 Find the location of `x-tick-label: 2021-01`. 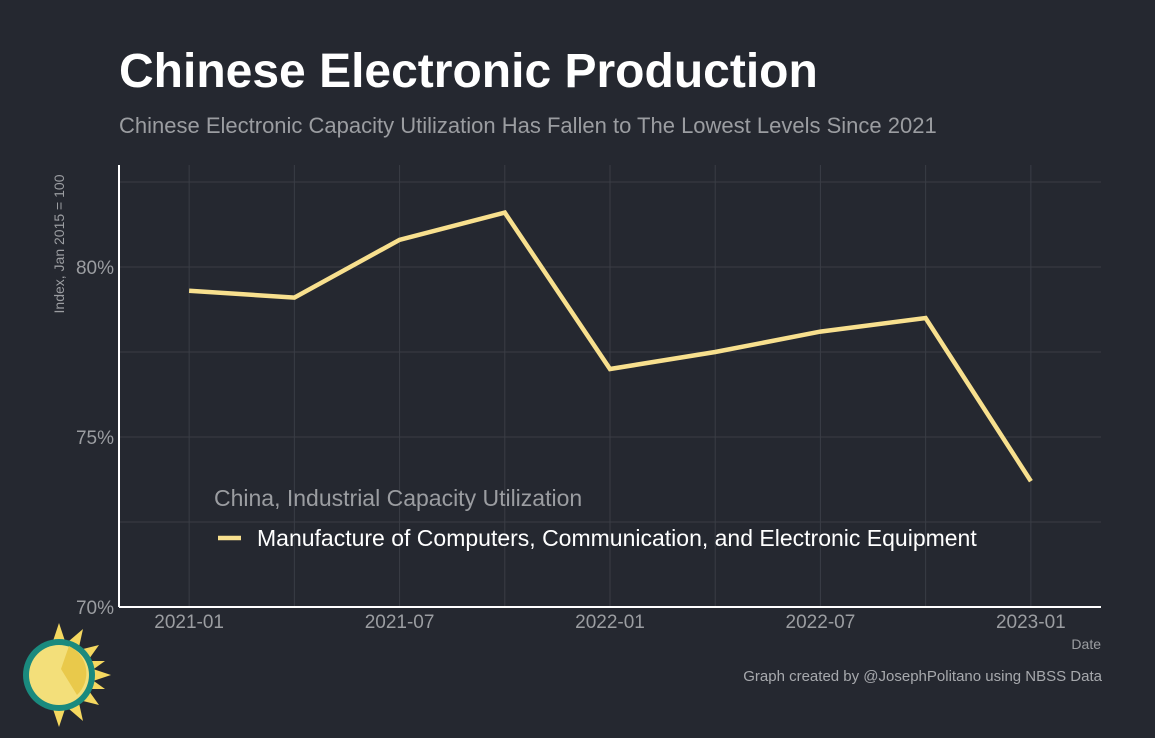

x-tick-label: 2021-01 is located at coordinates (189, 622).